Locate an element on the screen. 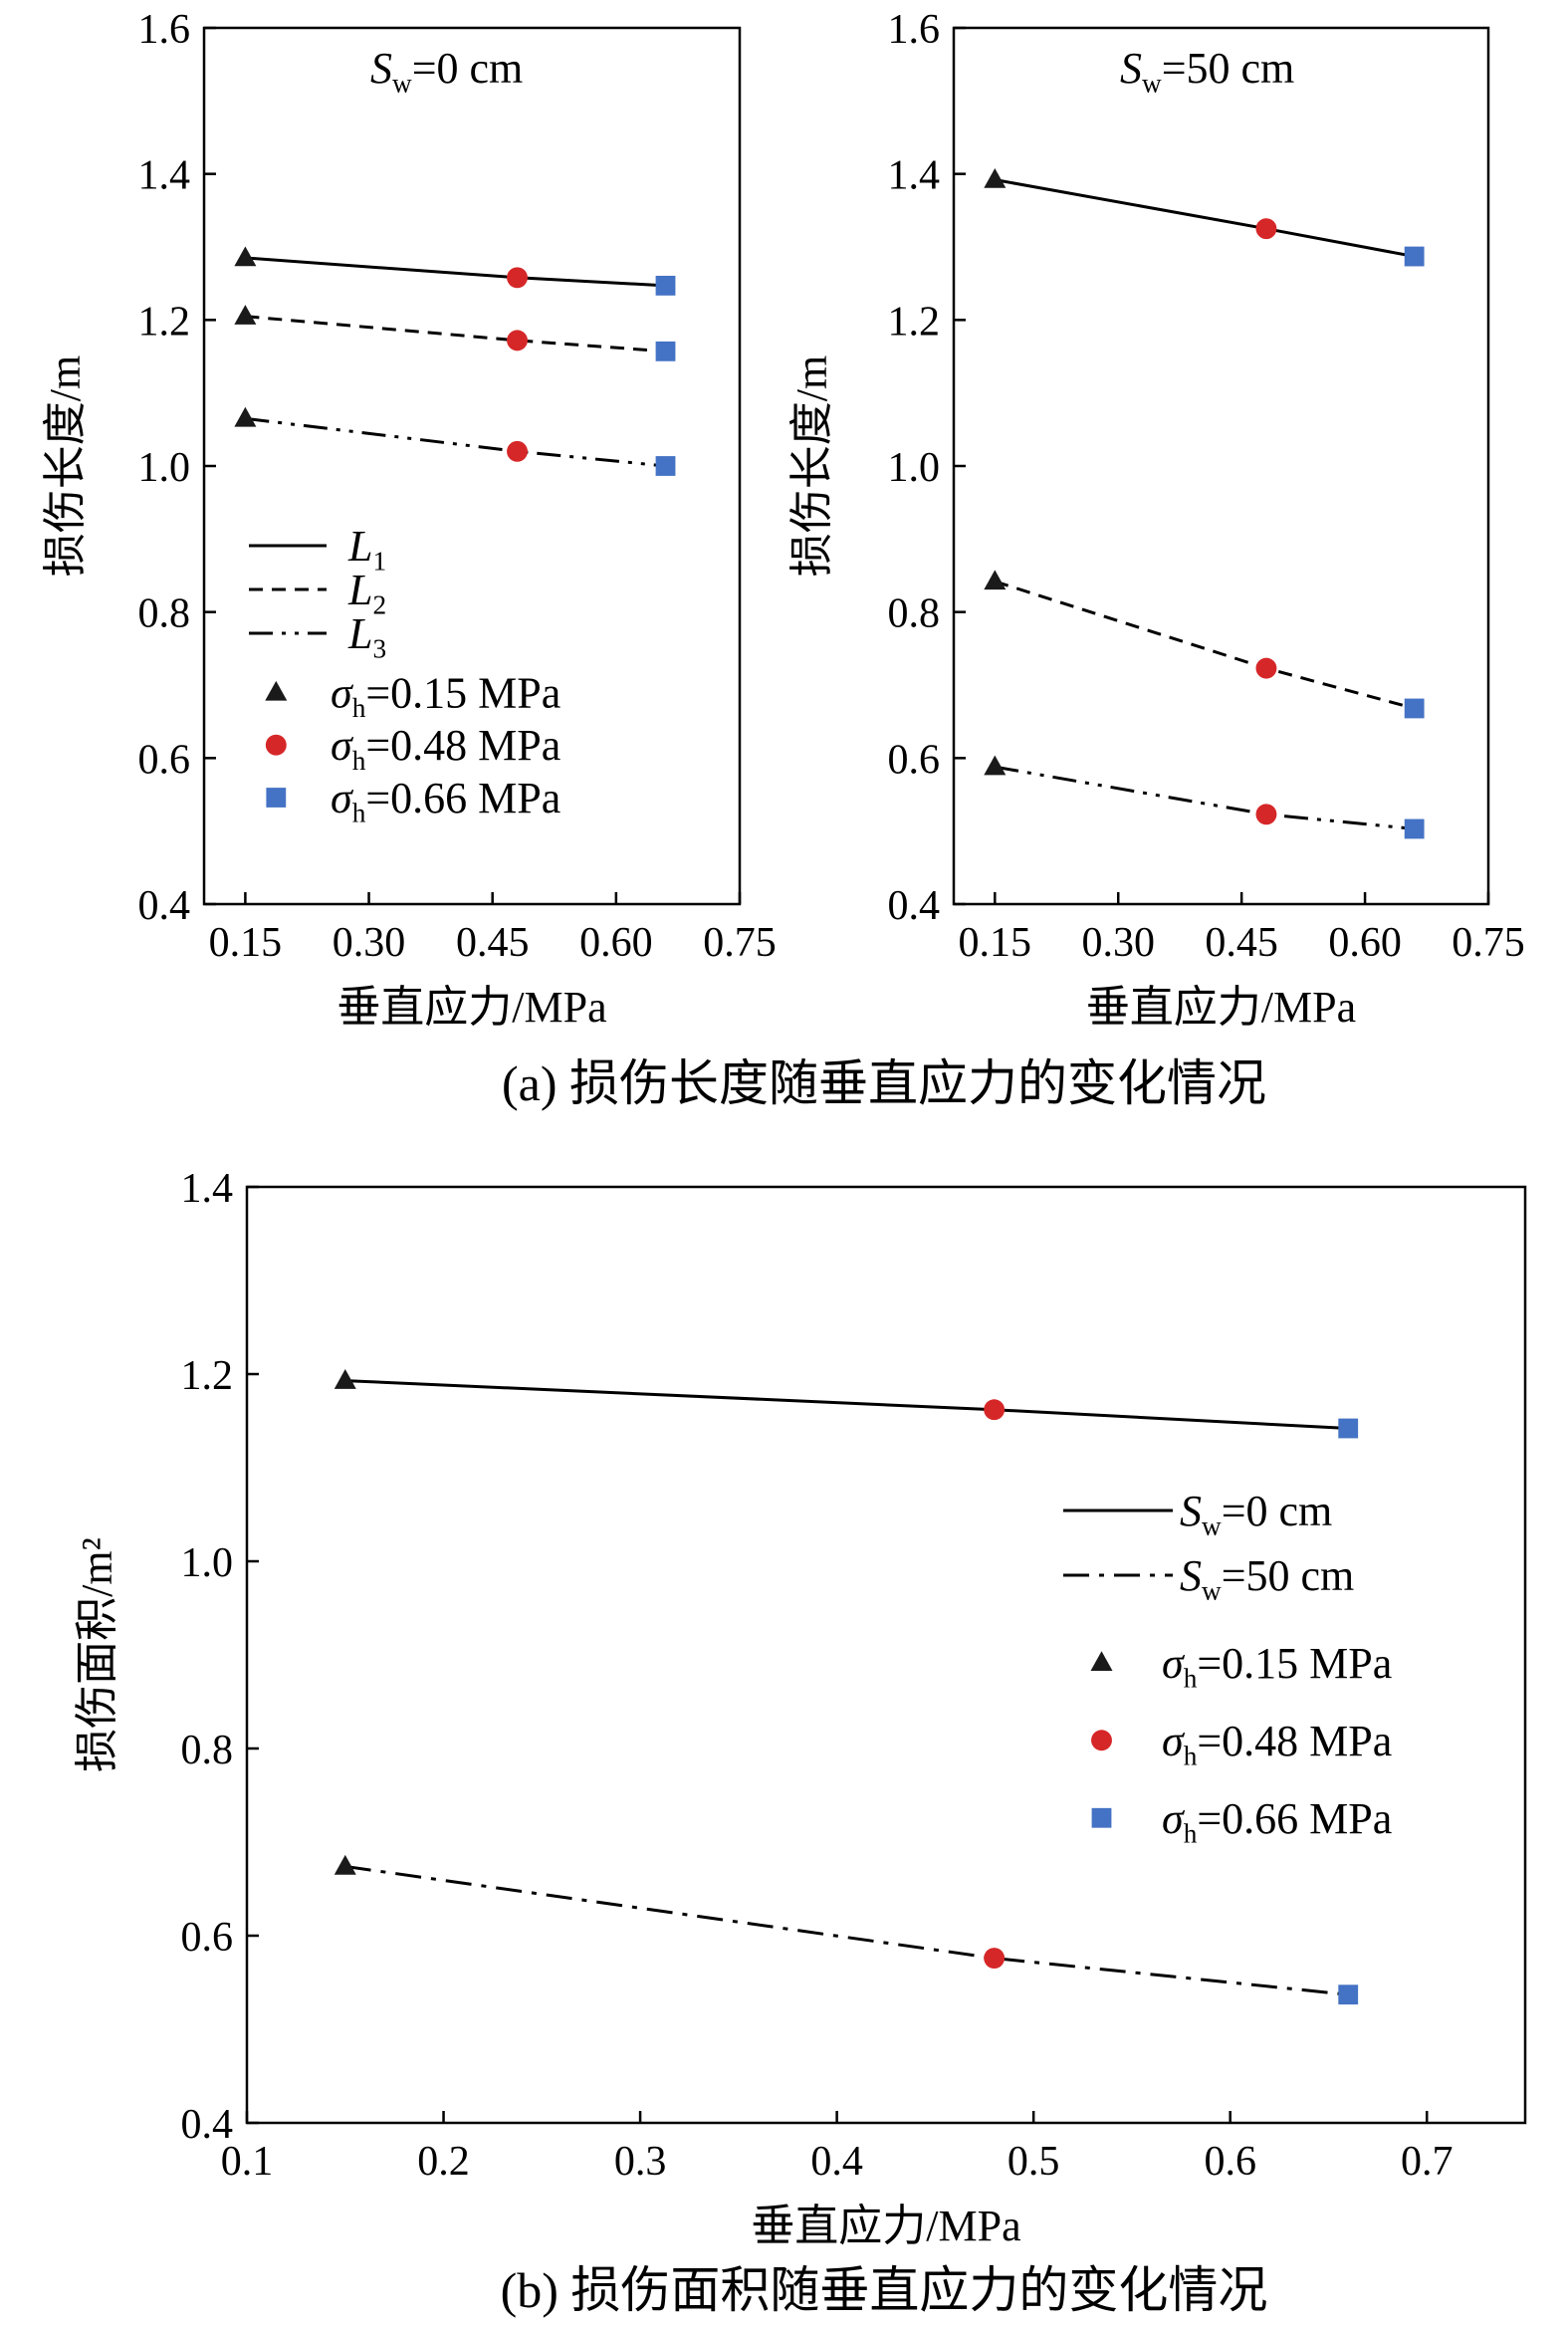 Image resolution: width=1568 pixels, height=2326 pixels. legend-label: Sw=0 cm is located at coordinates (1256, 1514).